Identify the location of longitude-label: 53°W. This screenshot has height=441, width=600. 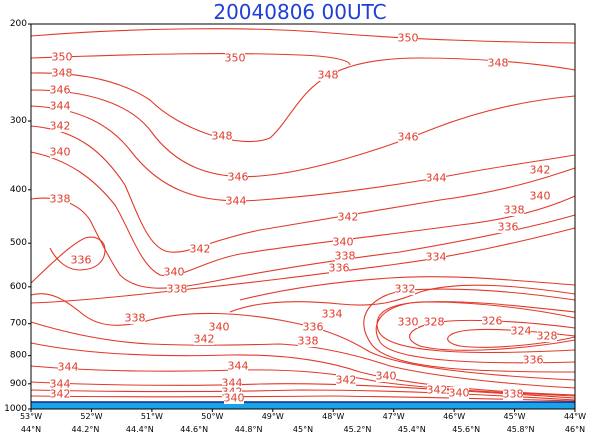
(31, 416).